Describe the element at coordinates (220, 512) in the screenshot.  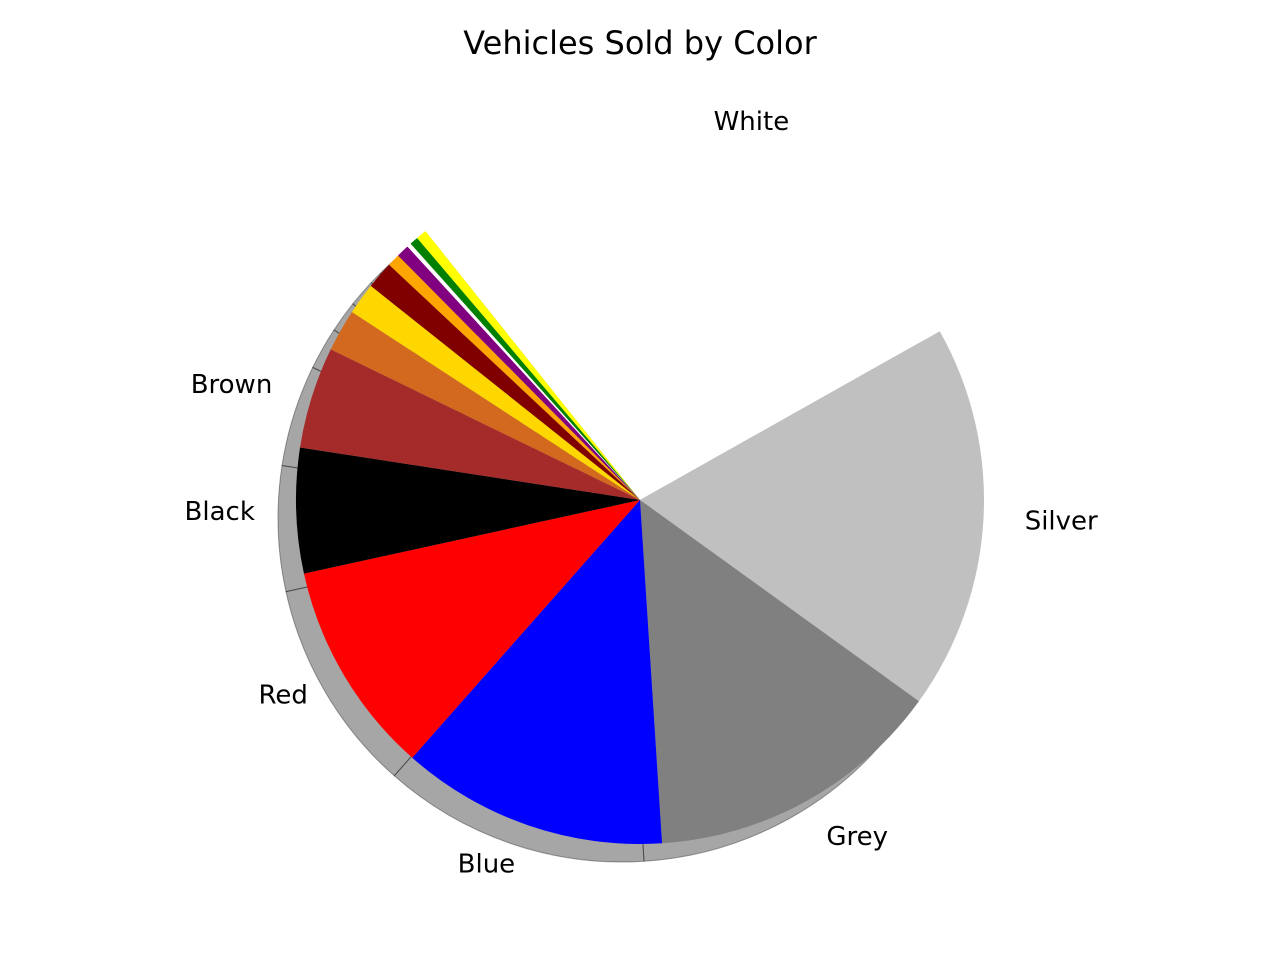
I see `slice-label-black: Black` at that location.